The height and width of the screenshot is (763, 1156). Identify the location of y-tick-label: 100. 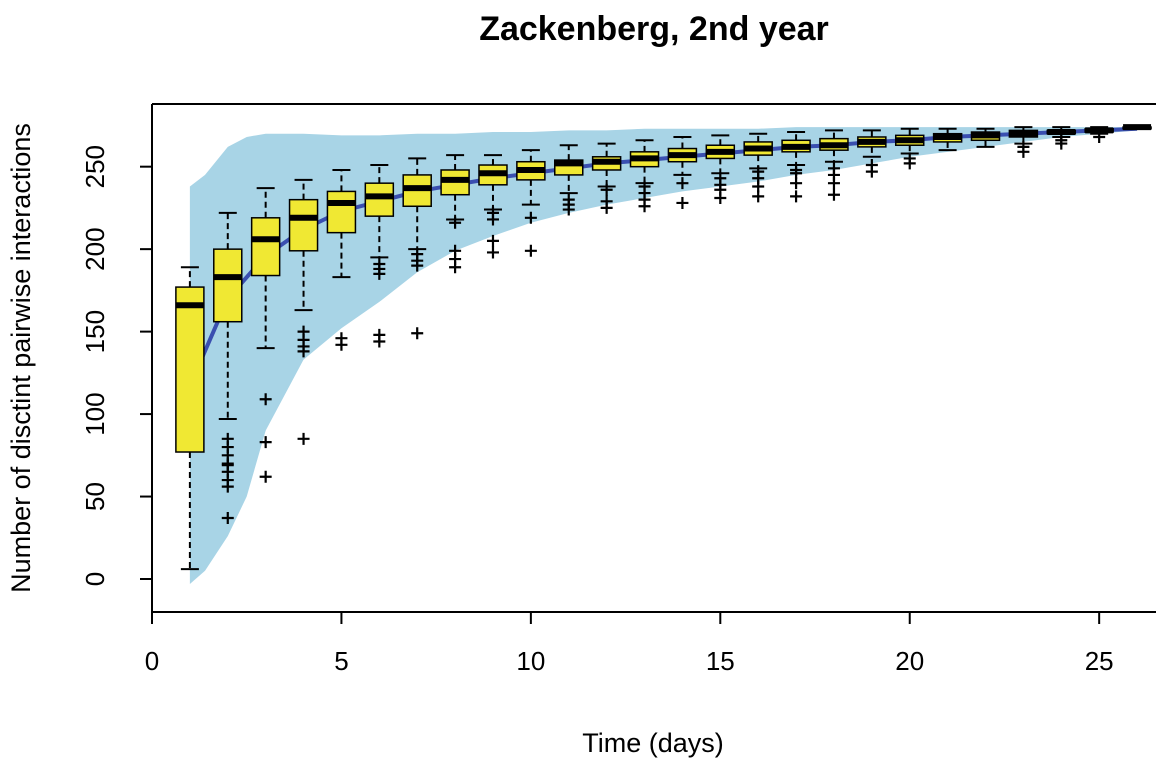
(95, 413).